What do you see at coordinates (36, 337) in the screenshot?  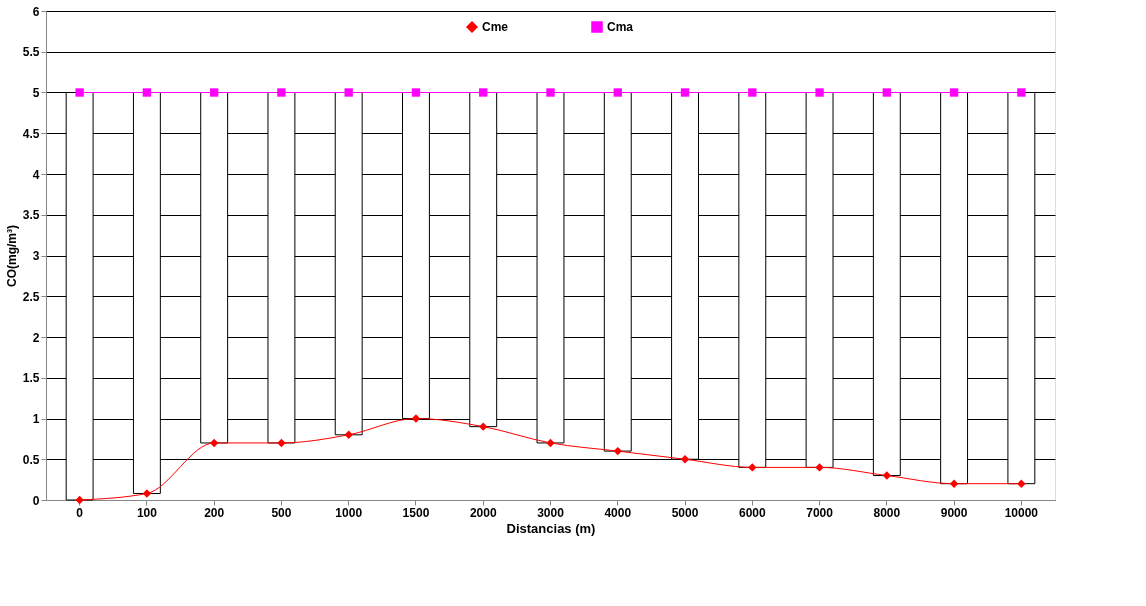 I see `y-tick-label: 2` at bounding box center [36, 337].